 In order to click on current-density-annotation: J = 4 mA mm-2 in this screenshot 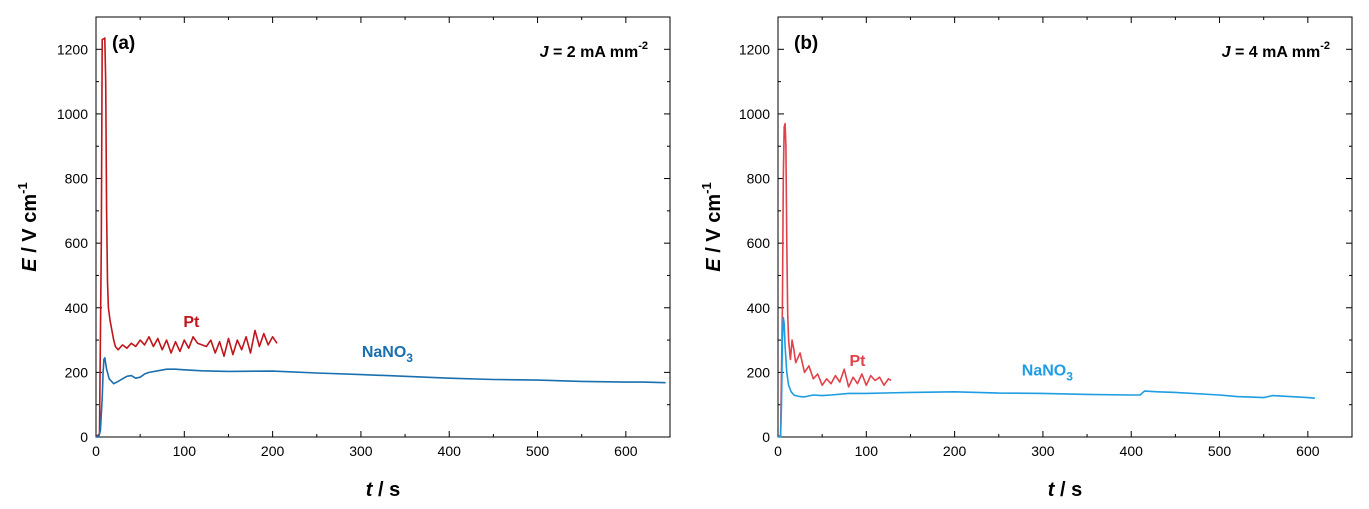, I will do `click(1276, 50)`.